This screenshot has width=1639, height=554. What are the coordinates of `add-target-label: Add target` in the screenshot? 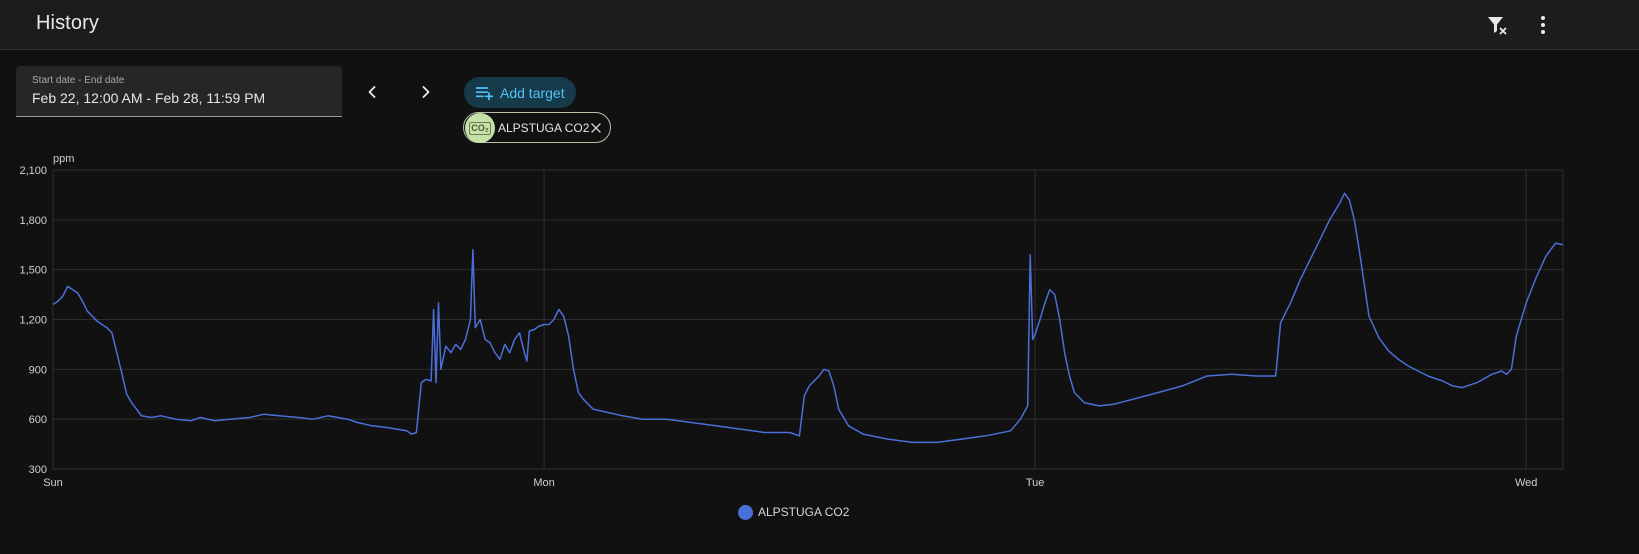 It's located at (532, 92).